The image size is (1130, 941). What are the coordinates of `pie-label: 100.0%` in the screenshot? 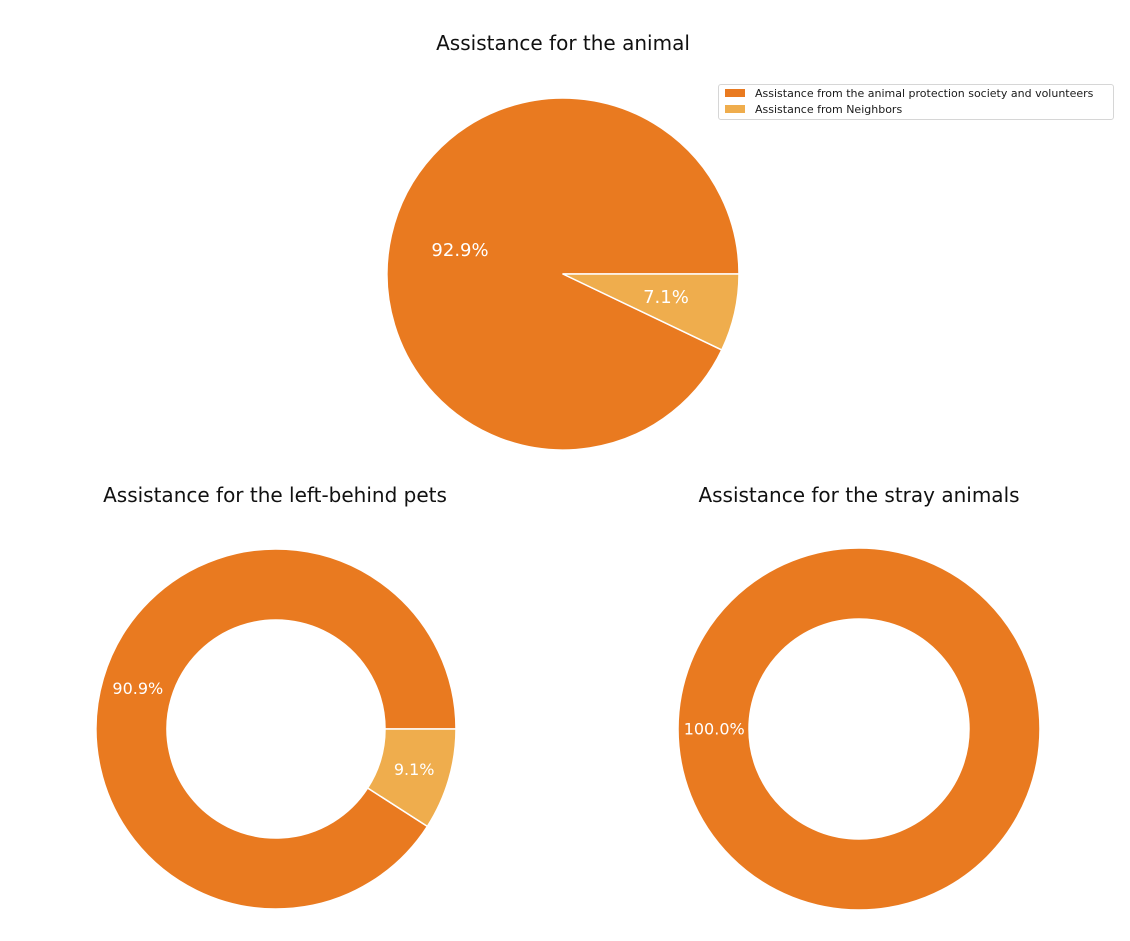 It's located at (714, 729).